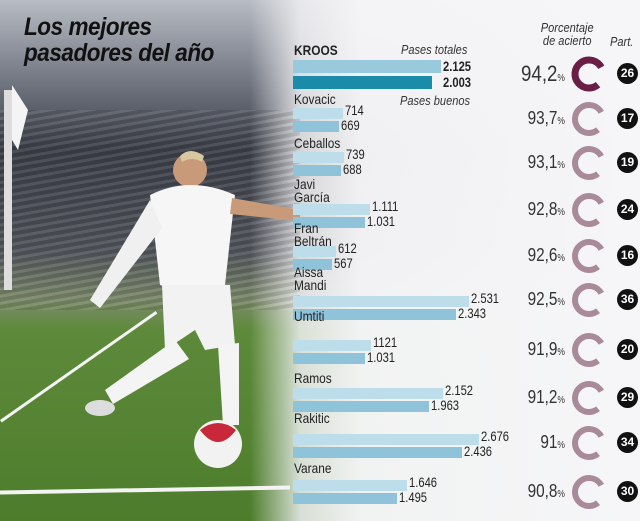  I want to click on accuracy-value: 94,2%, so click(539, 74).